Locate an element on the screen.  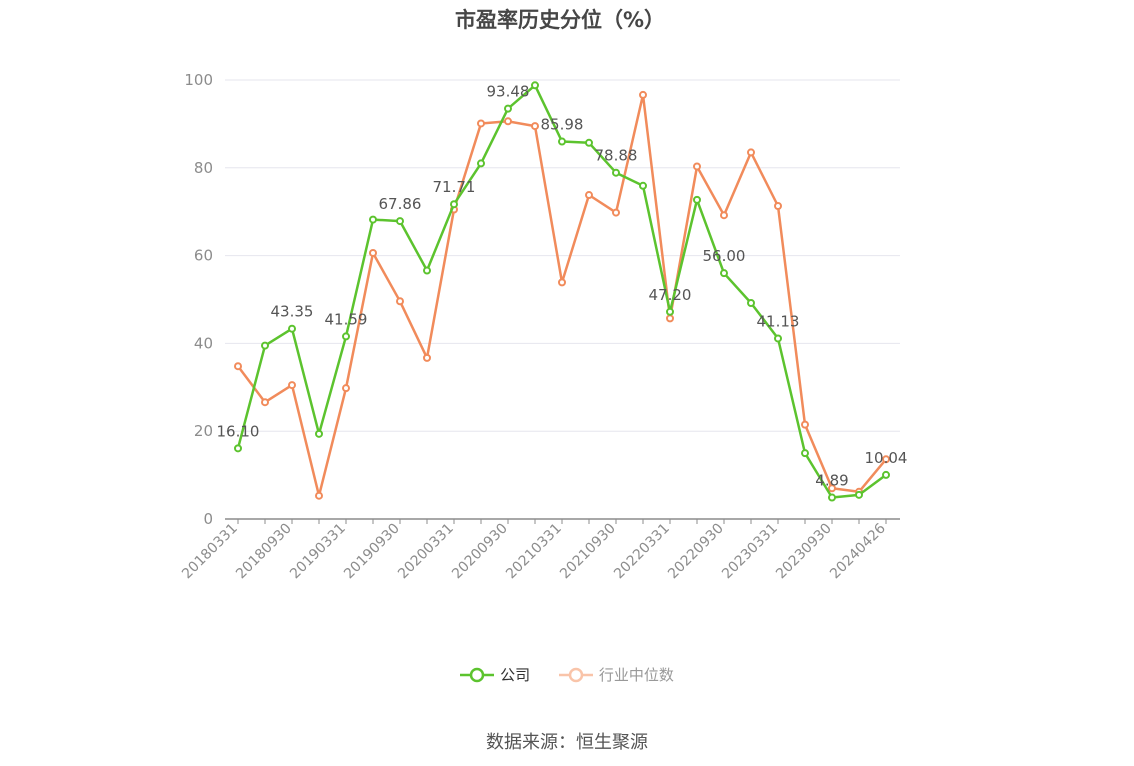
x-tick-label: 20230331 is located at coordinates (750, 552).